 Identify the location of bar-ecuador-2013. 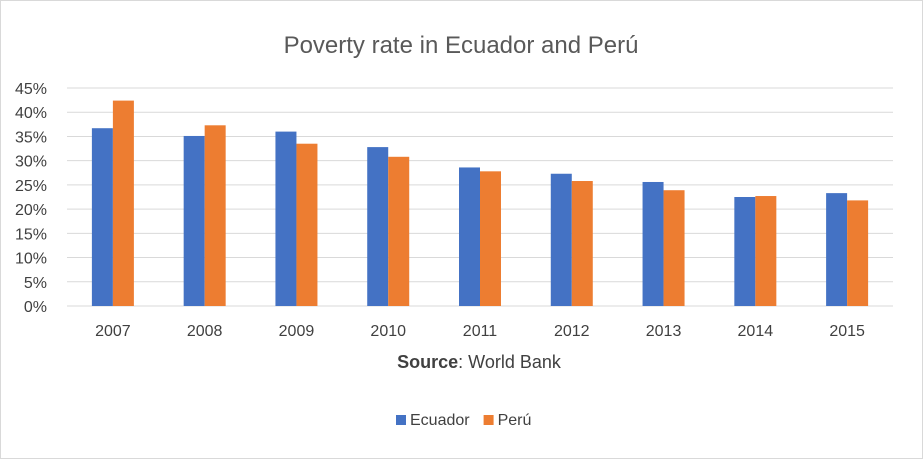
(653, 243).